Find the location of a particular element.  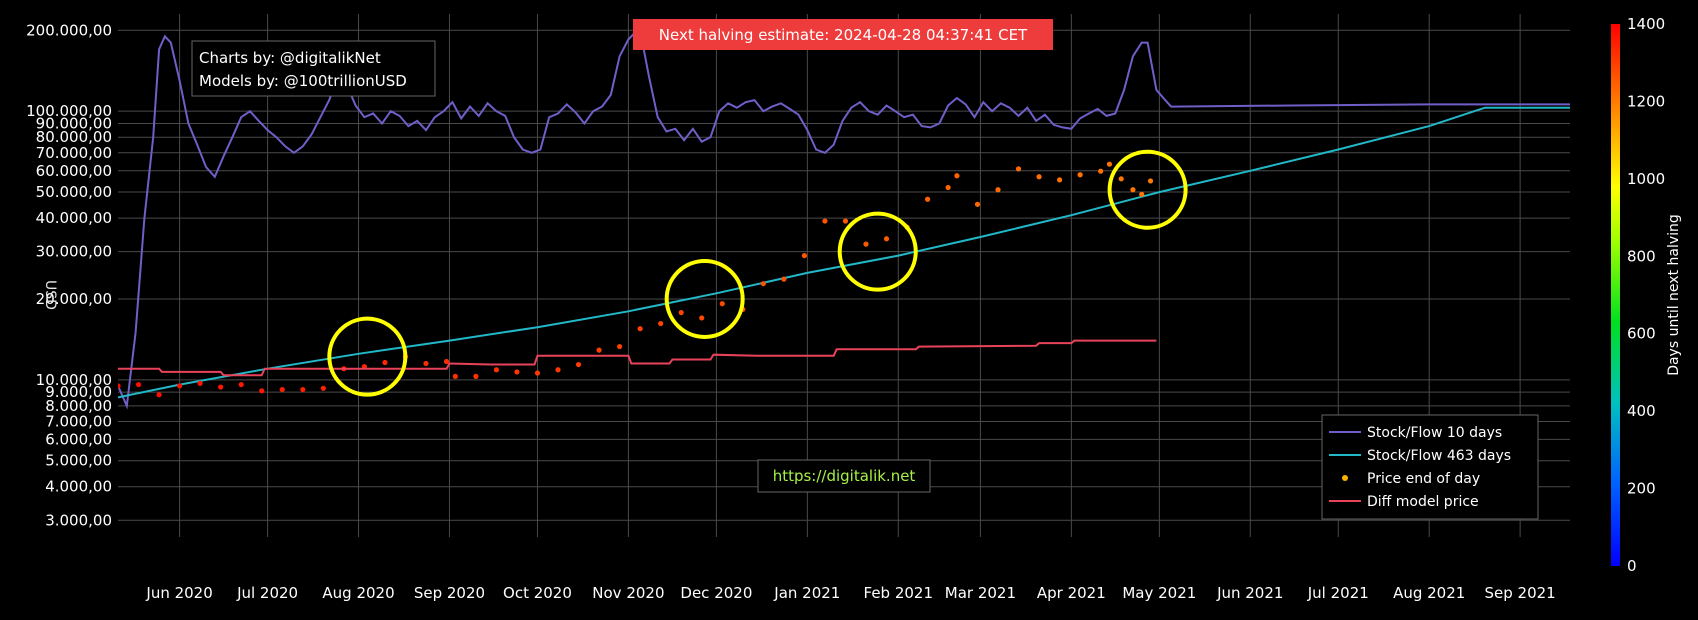

x-tick-label: Sep 2021 is located at coordinates (1520, 593).